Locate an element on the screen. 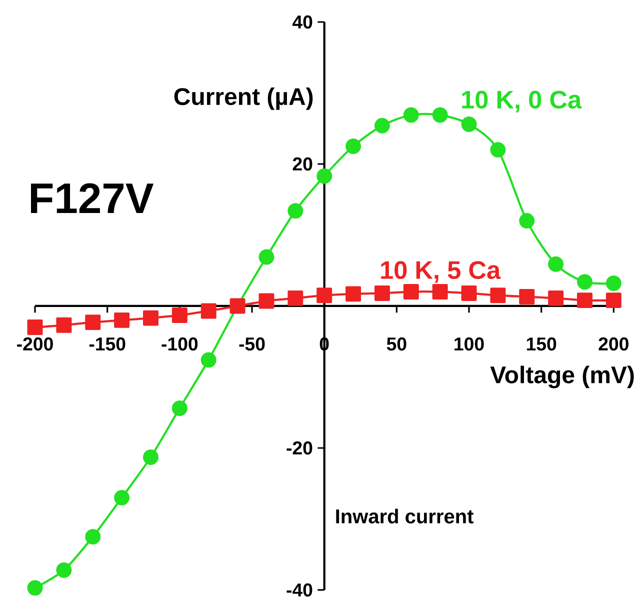 The width and height of the screenshot is (639, 599). y-tick-label: 40 is located at coordinates (302, 22).